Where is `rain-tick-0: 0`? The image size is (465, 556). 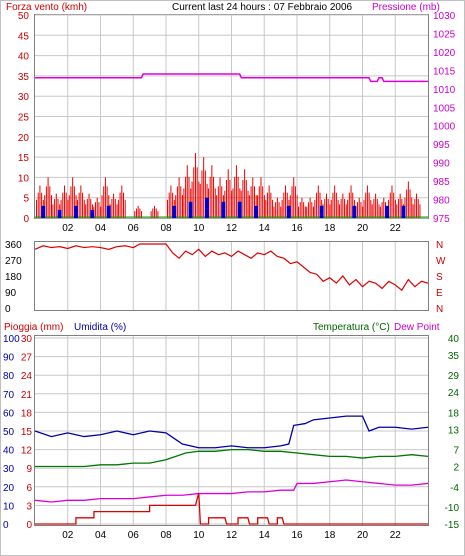 rain-tick-0: 0 is located at coordinates (29, 525).